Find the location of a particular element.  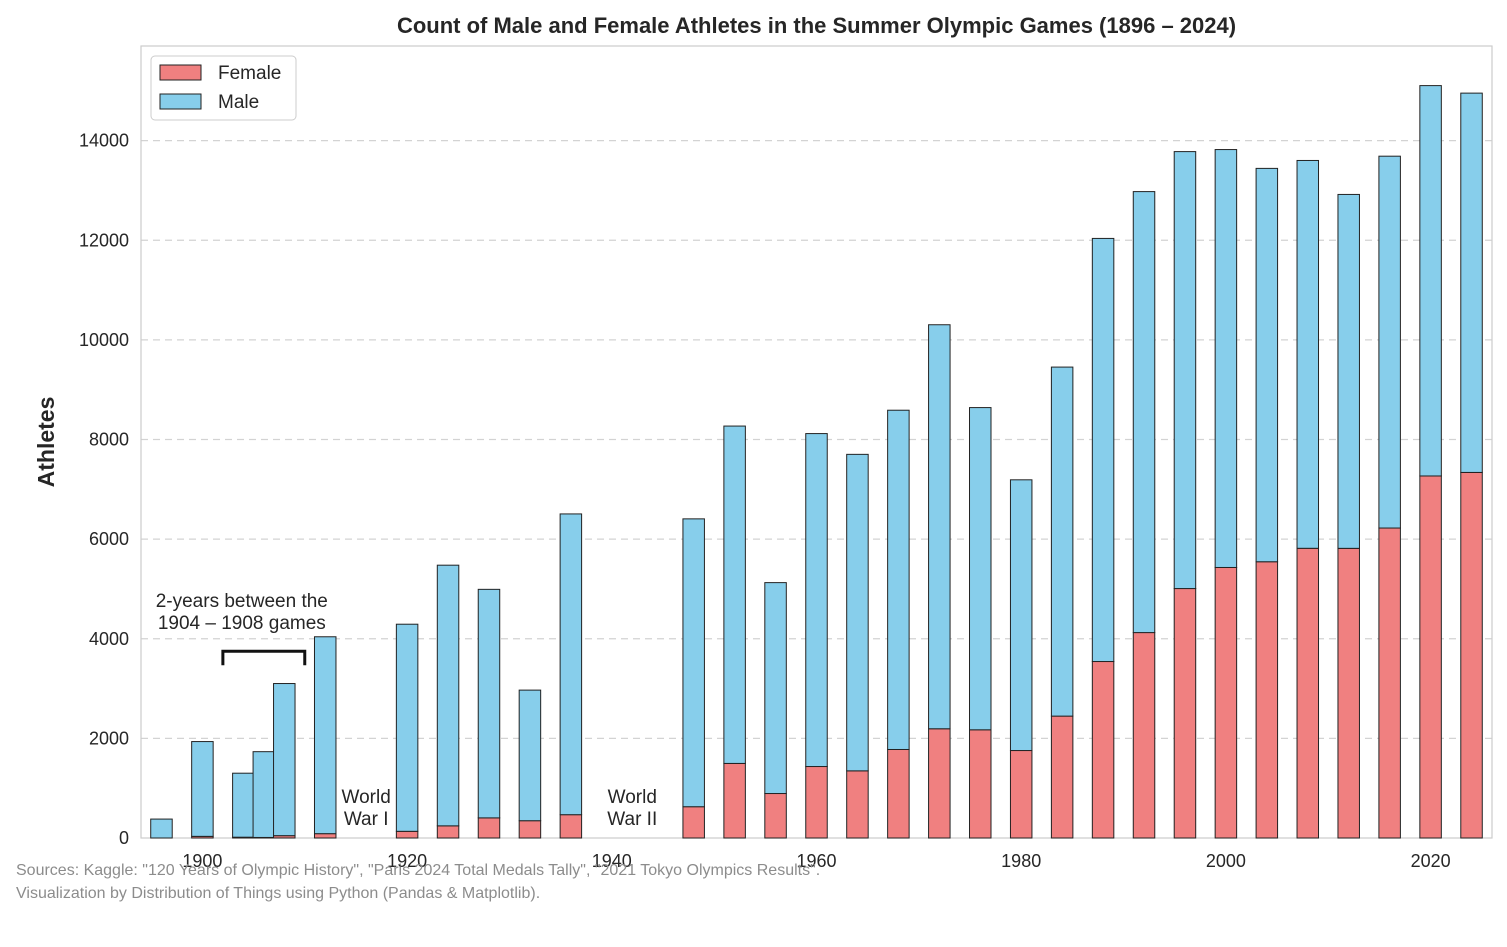

y-axis: 0 2000 4000 6000 8000 10000 12000 14000 is located at coordinates (104, 489).